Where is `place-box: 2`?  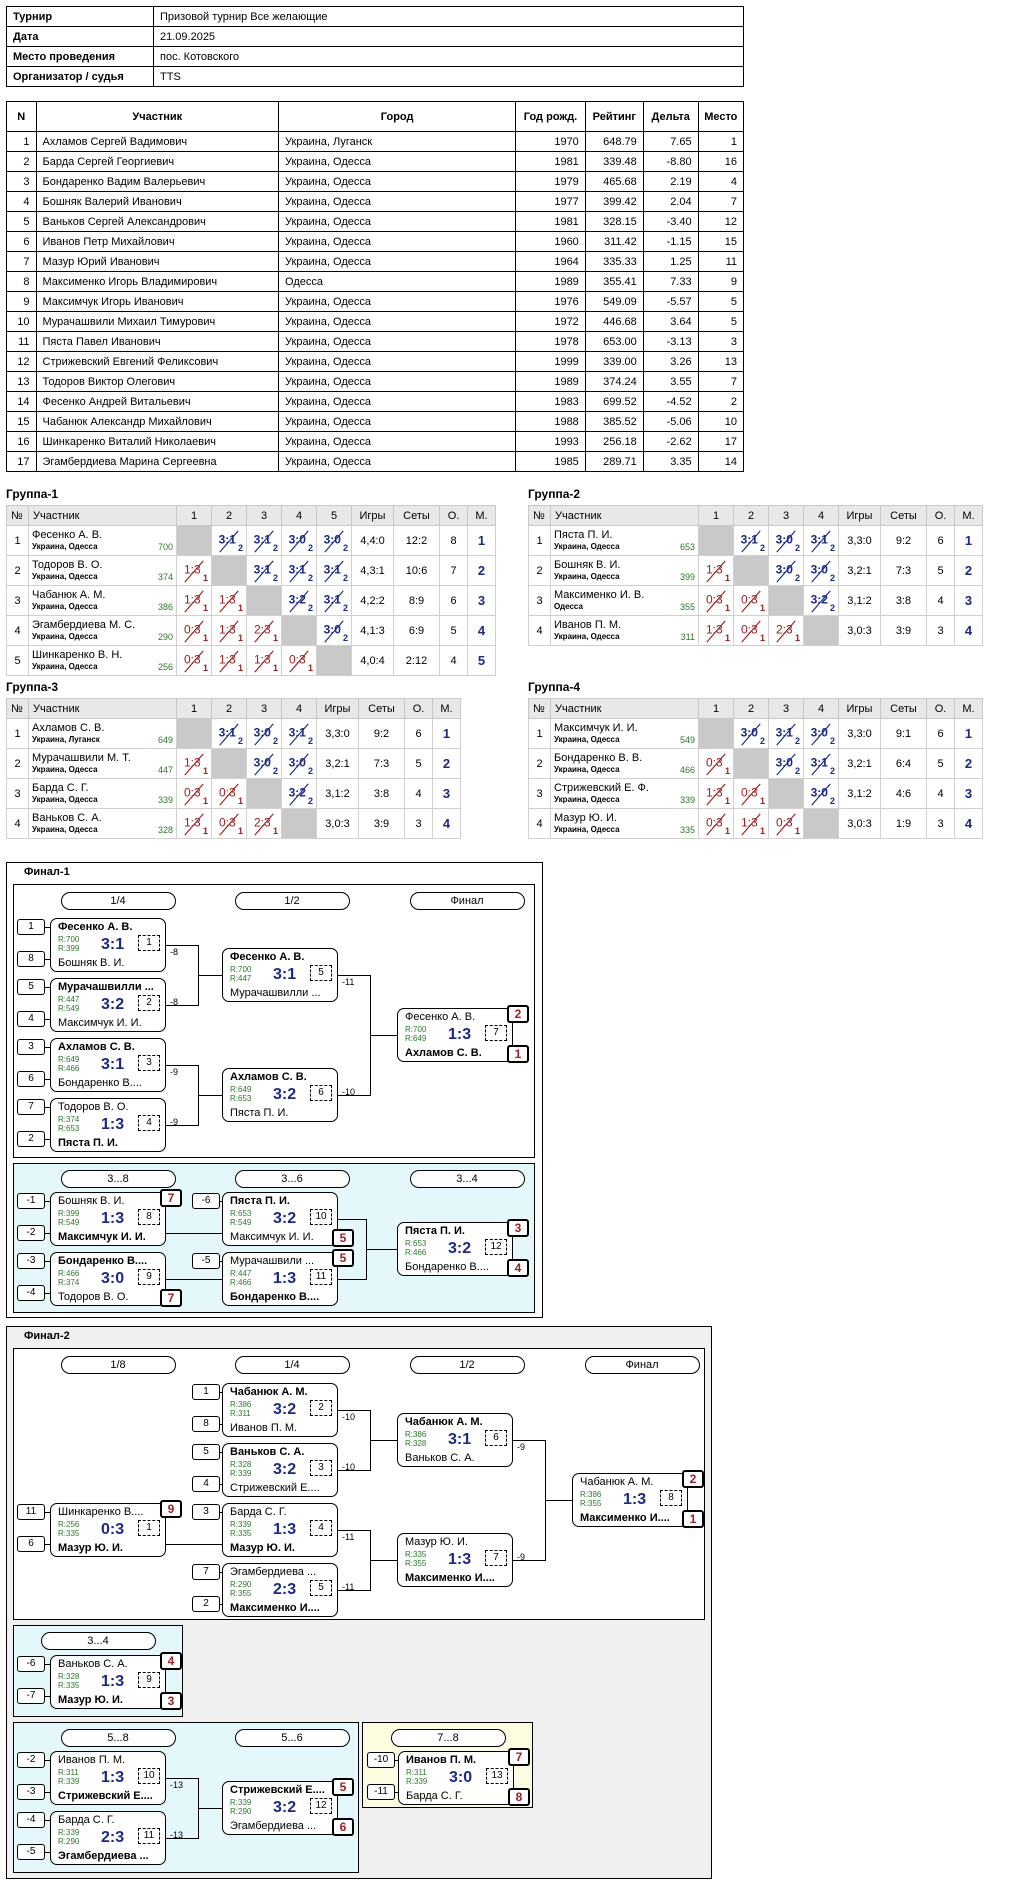
place-box: 2 is located at coordinates (693, 1479).